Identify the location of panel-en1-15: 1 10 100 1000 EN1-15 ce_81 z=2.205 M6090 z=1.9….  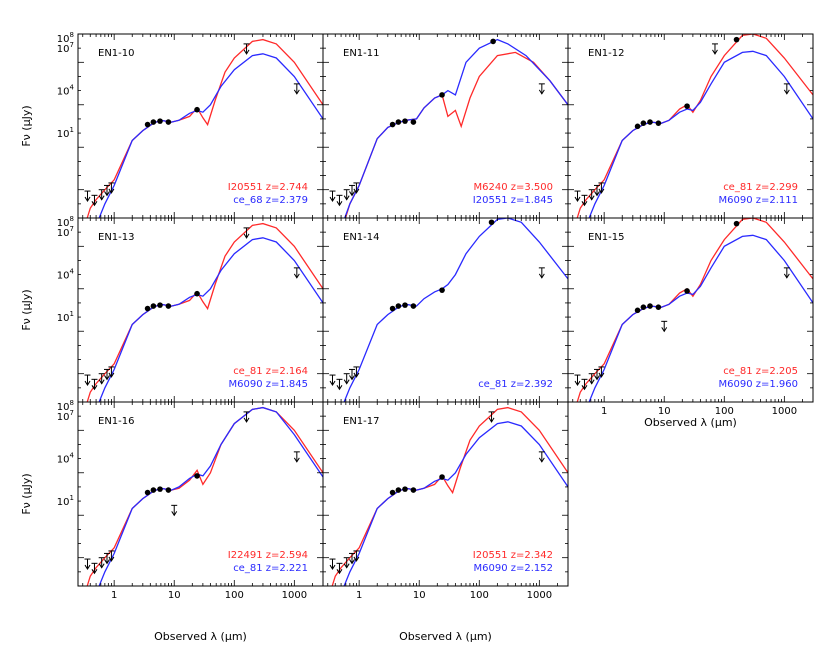
(690, 317).